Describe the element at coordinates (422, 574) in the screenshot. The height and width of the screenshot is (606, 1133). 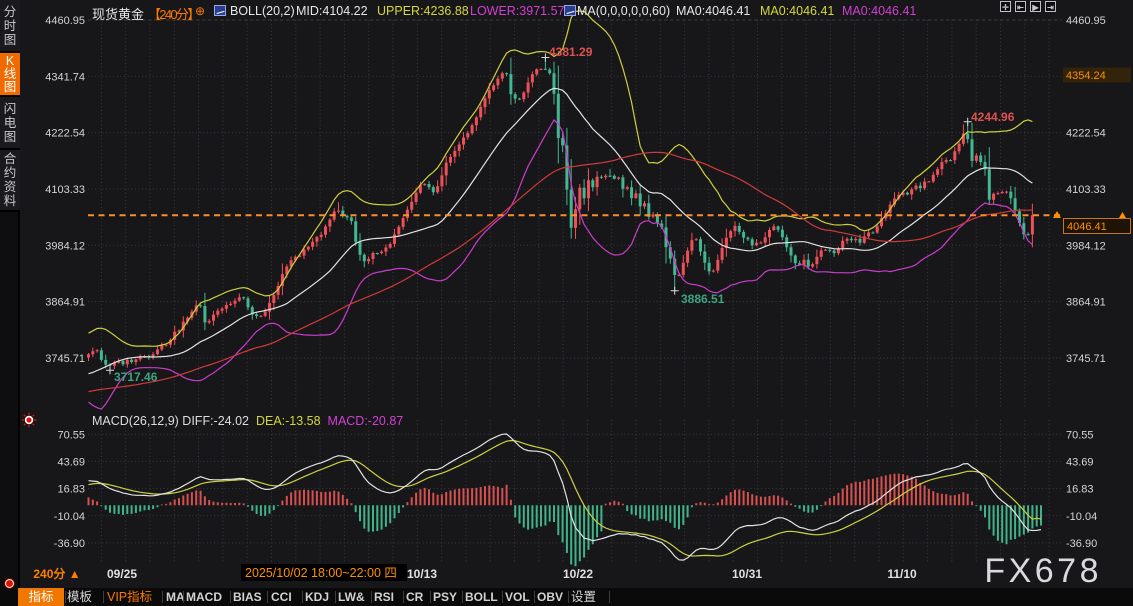
I see `svg-text: 10/13` at that location.